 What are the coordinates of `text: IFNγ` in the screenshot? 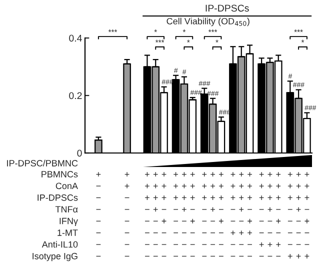 It's located at (69, 222).